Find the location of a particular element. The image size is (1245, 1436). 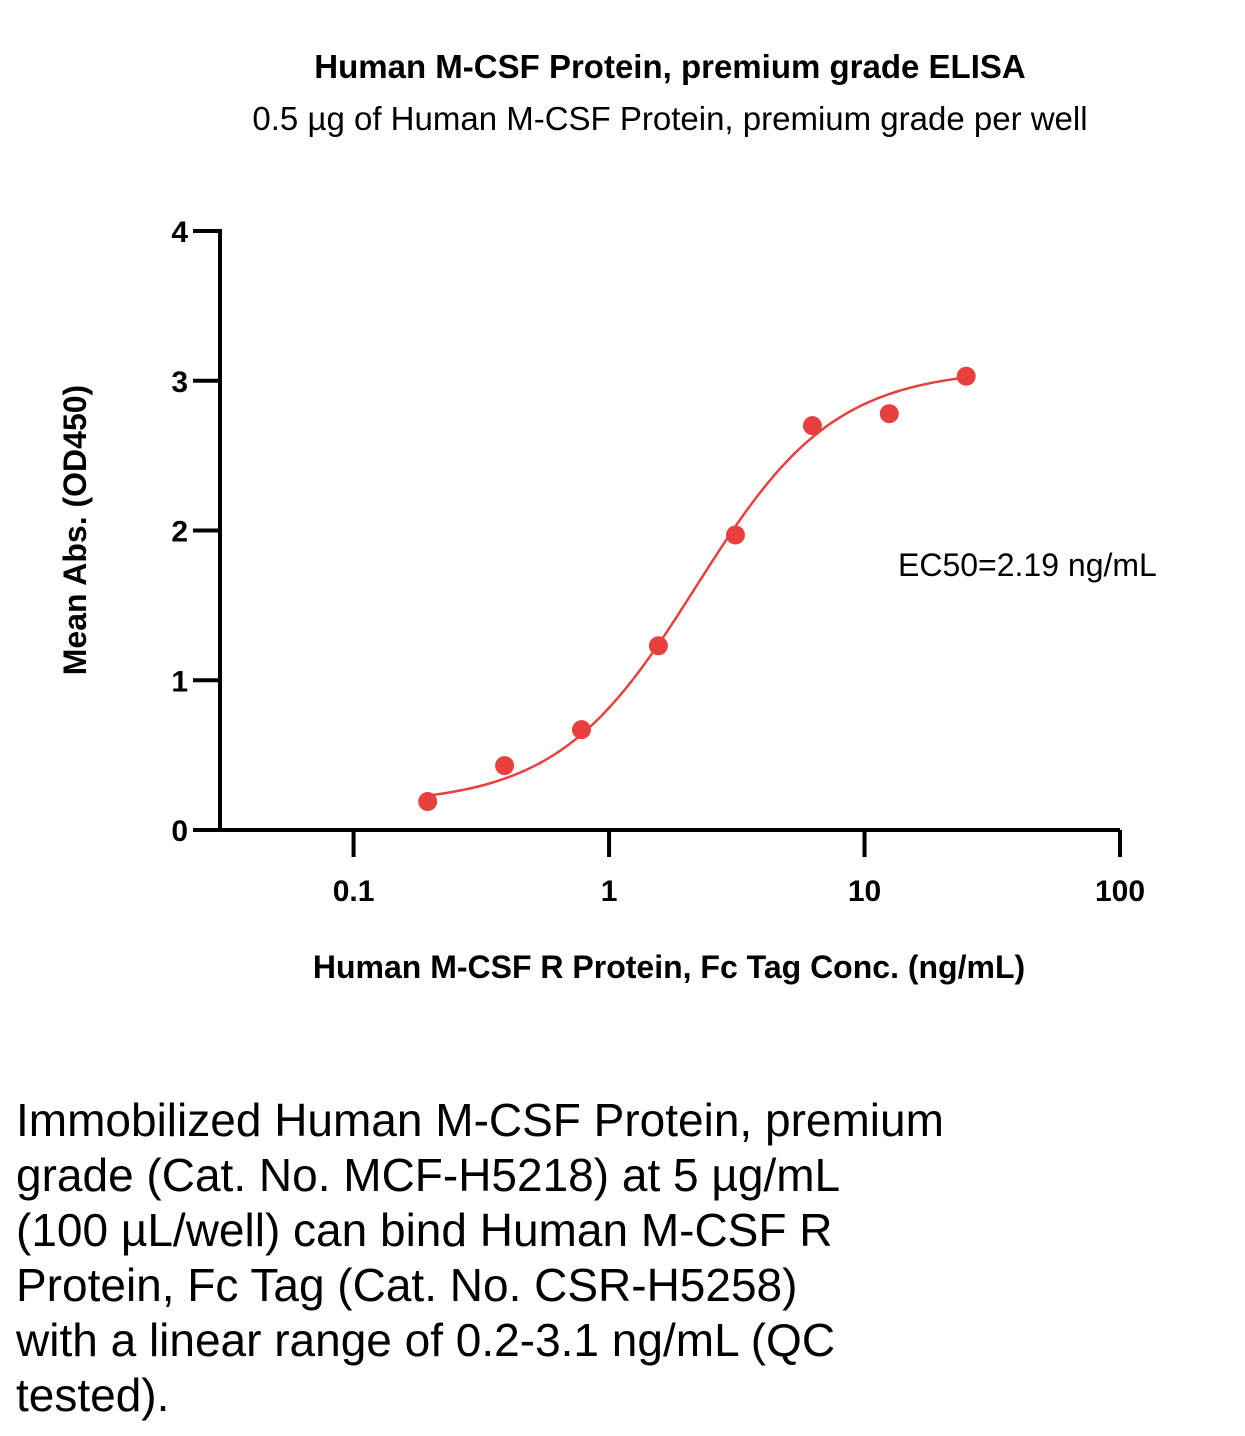

fit-curve is located at coordinates (697, 586).